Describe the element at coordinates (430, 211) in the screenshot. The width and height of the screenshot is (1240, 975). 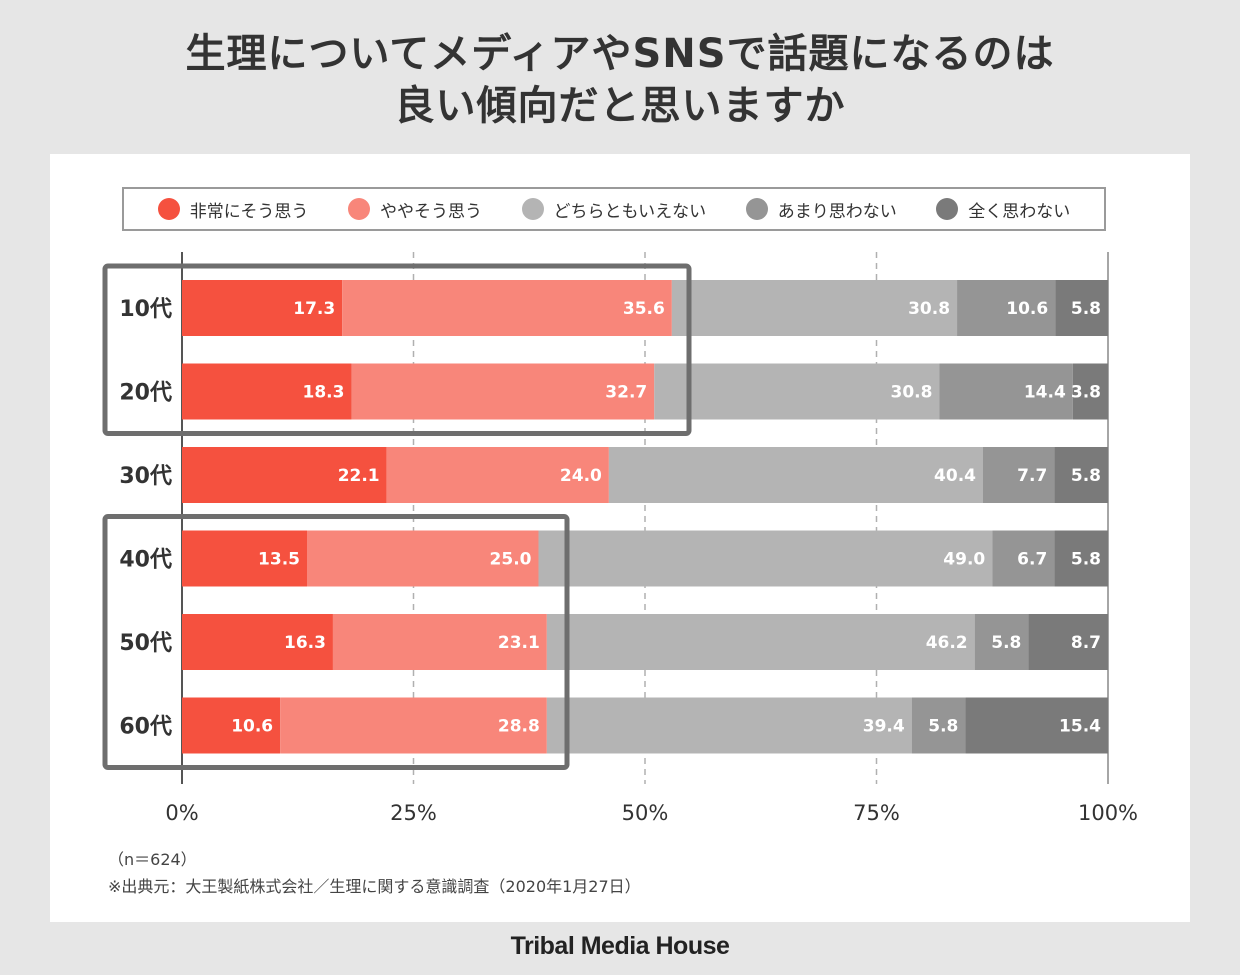
I see `legend-label: ややそう思う` at that location.